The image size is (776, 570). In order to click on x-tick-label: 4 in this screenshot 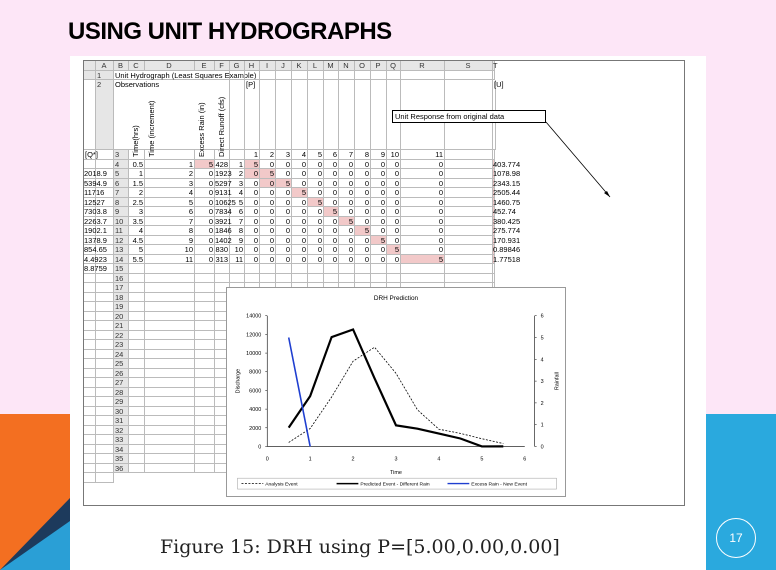, I will do `click(438, 459)`.